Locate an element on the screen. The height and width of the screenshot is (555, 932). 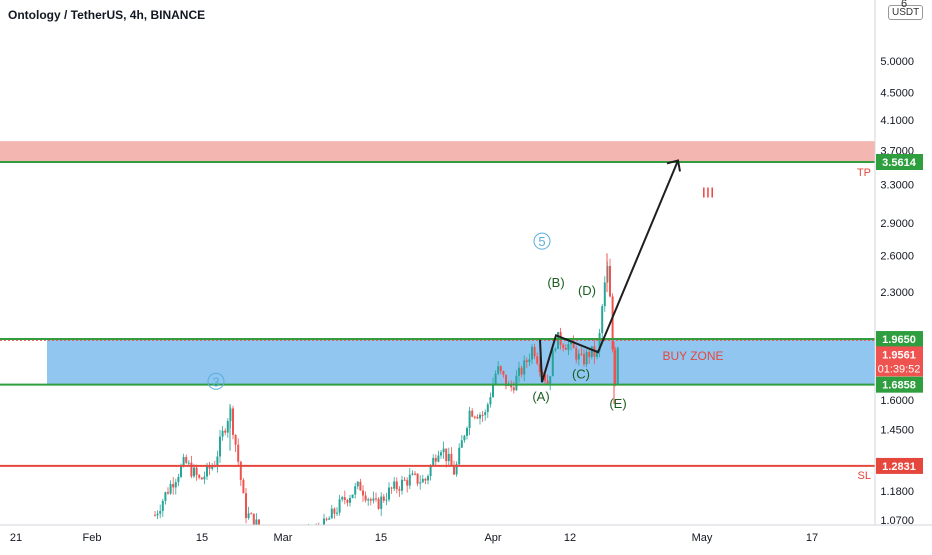
price-label-text: 1.2831 is located at coordinates (899, 467).